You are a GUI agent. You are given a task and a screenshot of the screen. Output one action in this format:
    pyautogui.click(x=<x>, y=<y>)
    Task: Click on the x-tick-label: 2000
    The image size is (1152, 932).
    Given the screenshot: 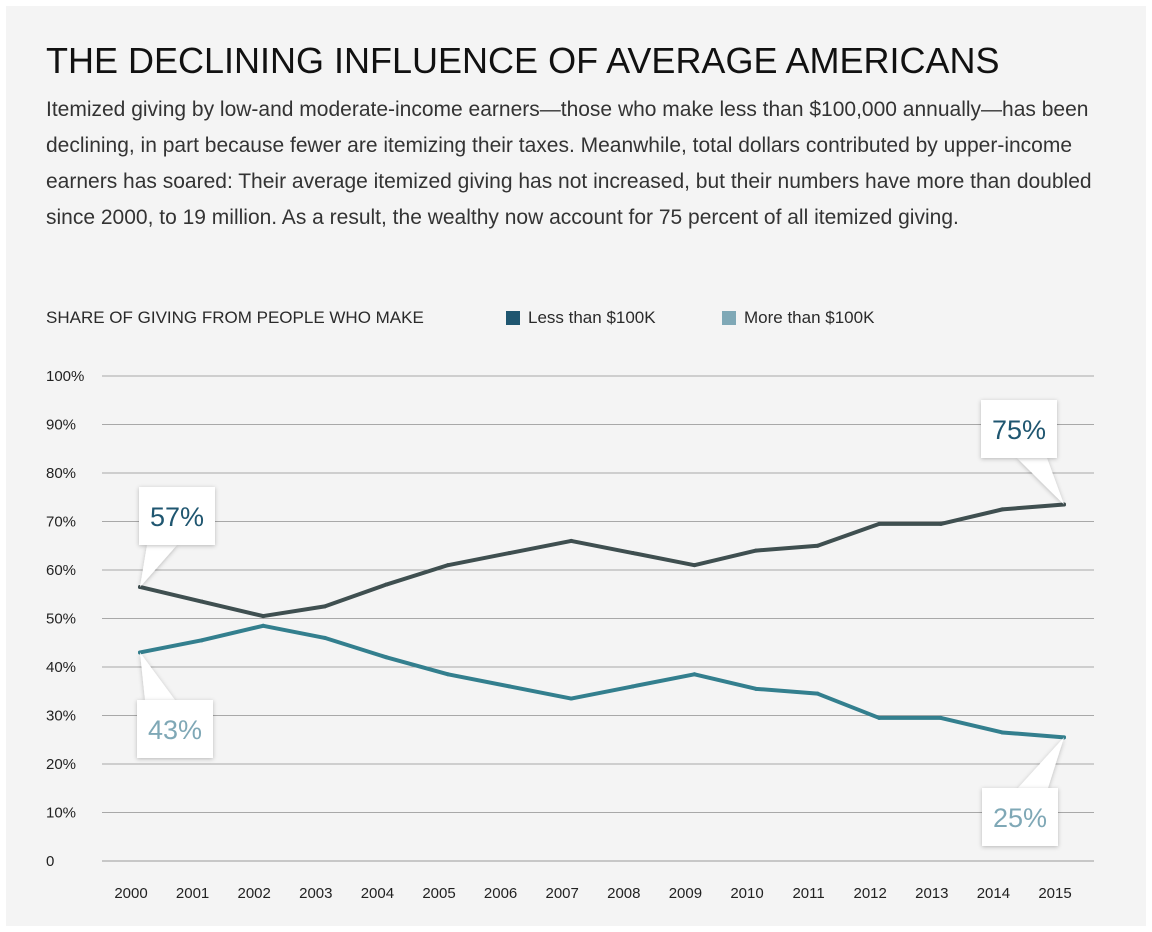 What is the action you would take?
    pyautogui.click(x=130, y=893)
    